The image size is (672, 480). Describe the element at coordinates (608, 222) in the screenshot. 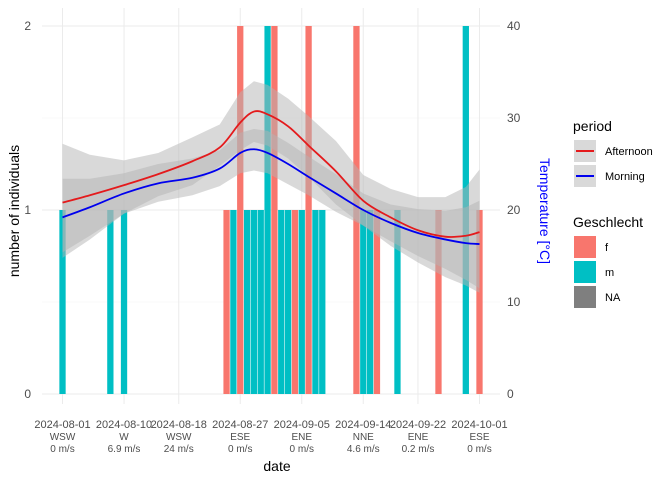

I see `legend-geschlecht-title: Geschlecht` at that location.